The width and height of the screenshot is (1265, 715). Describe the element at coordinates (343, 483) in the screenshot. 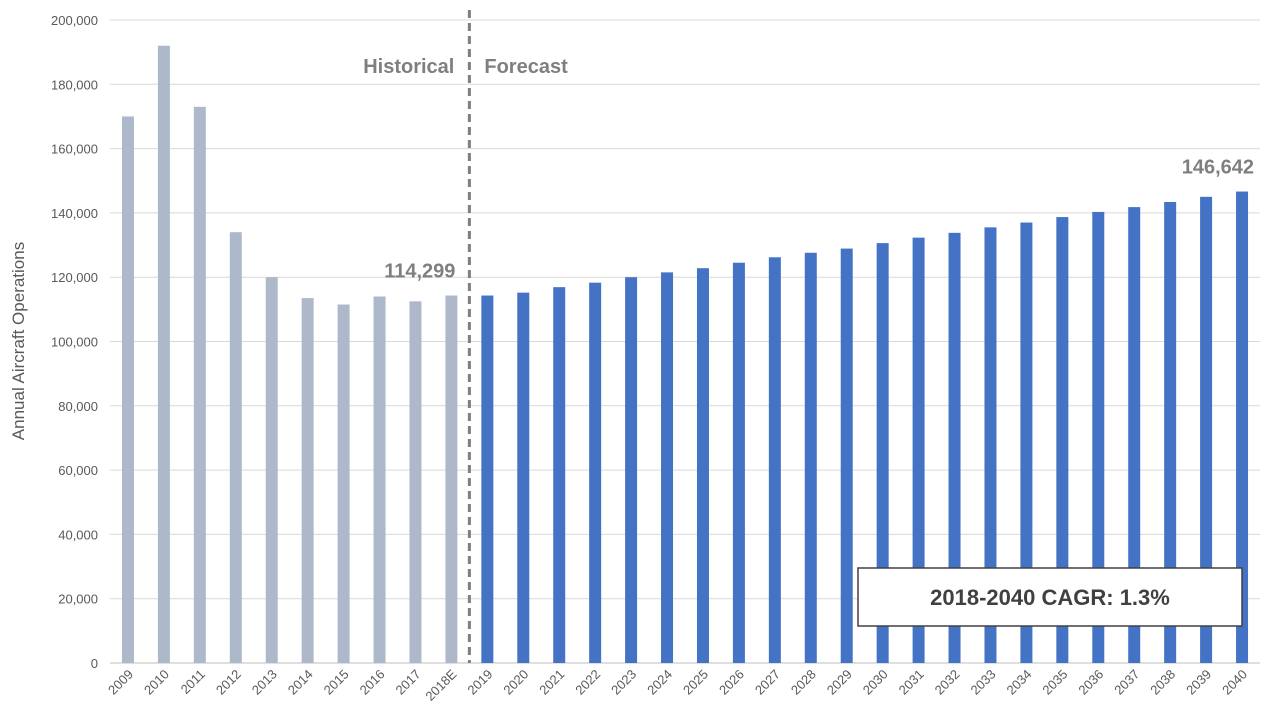

I see `bar-2015` at that location.